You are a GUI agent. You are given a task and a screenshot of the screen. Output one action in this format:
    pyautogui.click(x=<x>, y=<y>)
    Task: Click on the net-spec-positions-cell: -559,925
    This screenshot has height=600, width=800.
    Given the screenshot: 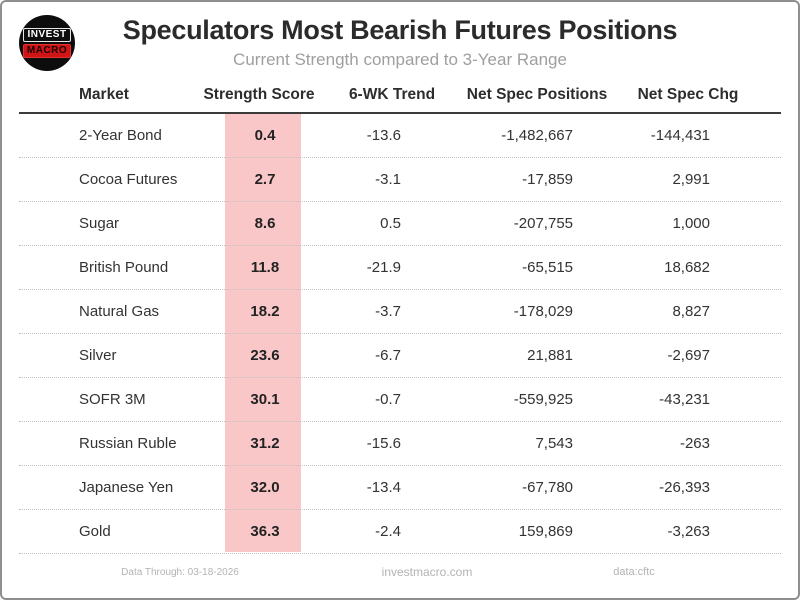 What is the action you would take?
    pyautogui.click(x=543, y=399)
    